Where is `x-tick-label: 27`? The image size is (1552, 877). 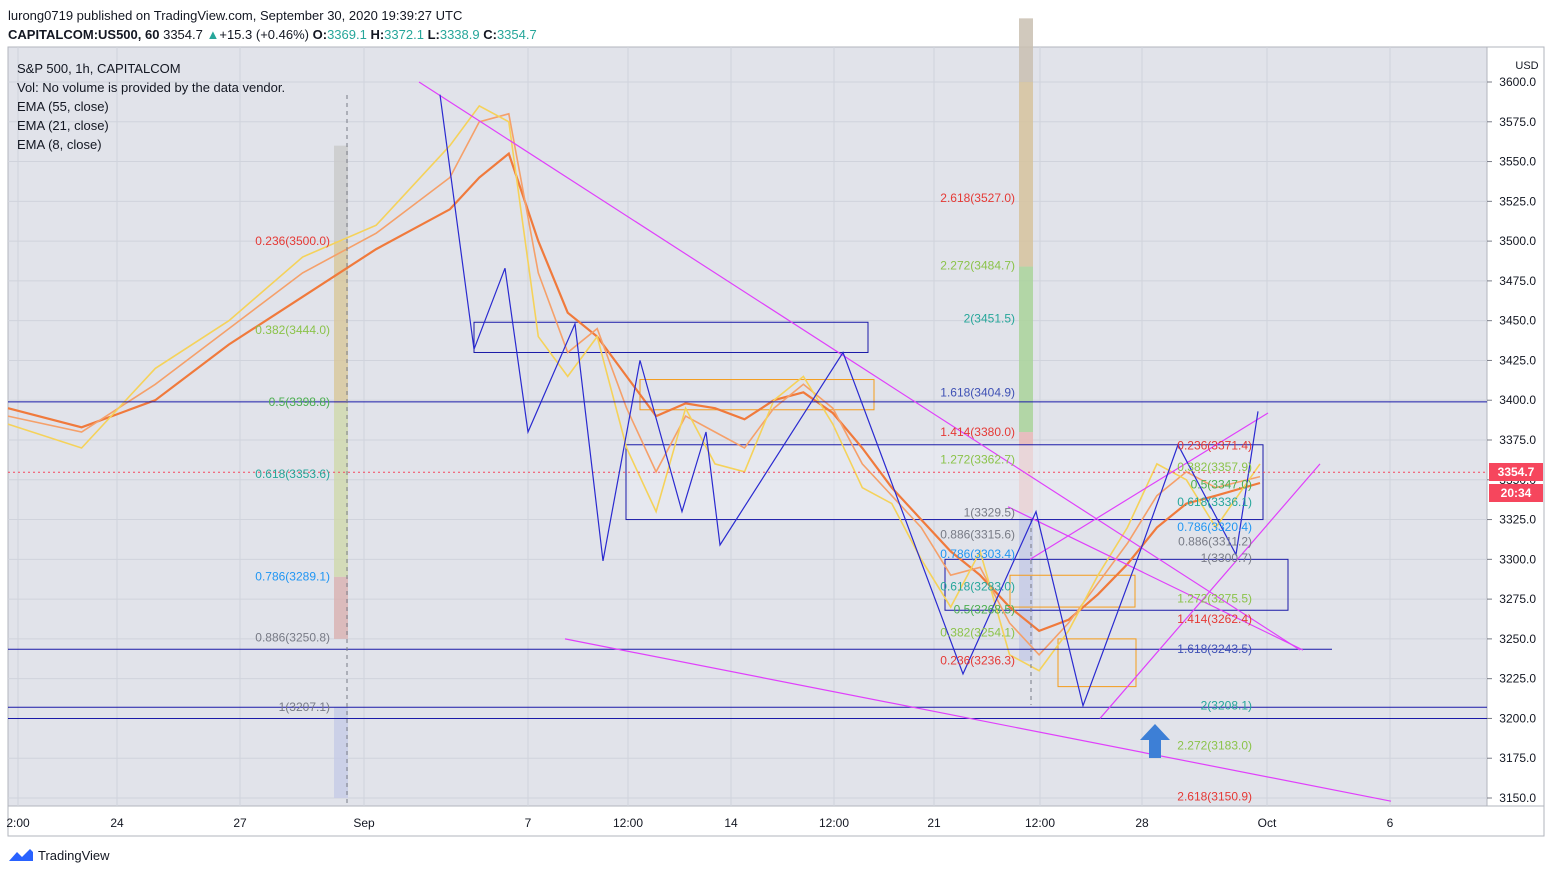
x-tick-label: 27 is located at coordinates (240, 823).